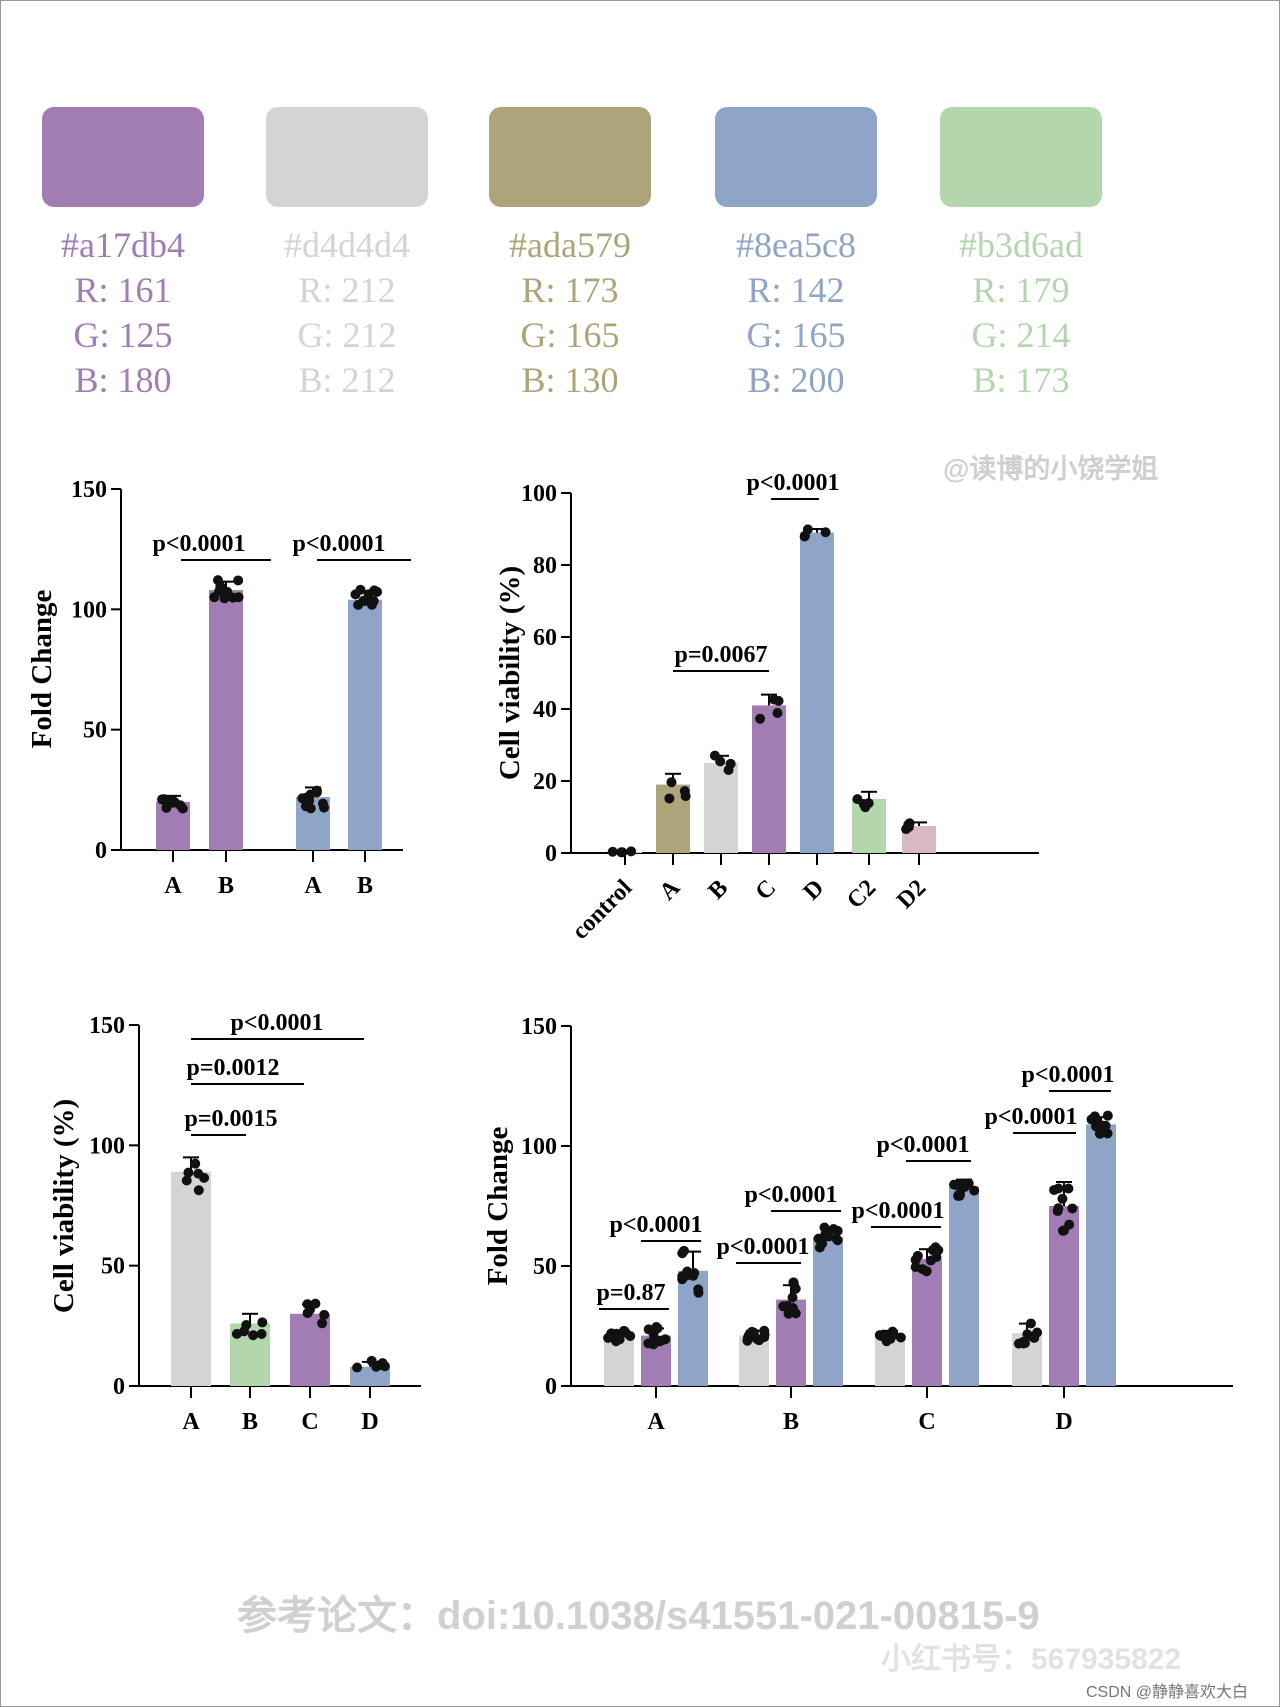 Image resolution: width=1280 pixels, height=1707 pixels. What do you see at coordinates (545, 638) in the screenshot?
I see `y-tick-label: 60` at bounding box center [545, 638].